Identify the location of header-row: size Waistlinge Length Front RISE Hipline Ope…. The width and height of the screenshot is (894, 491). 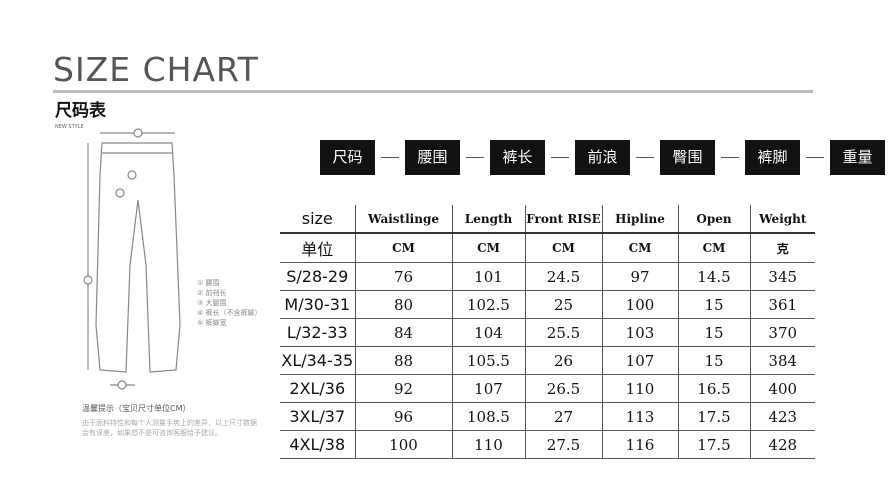
(547, 219).